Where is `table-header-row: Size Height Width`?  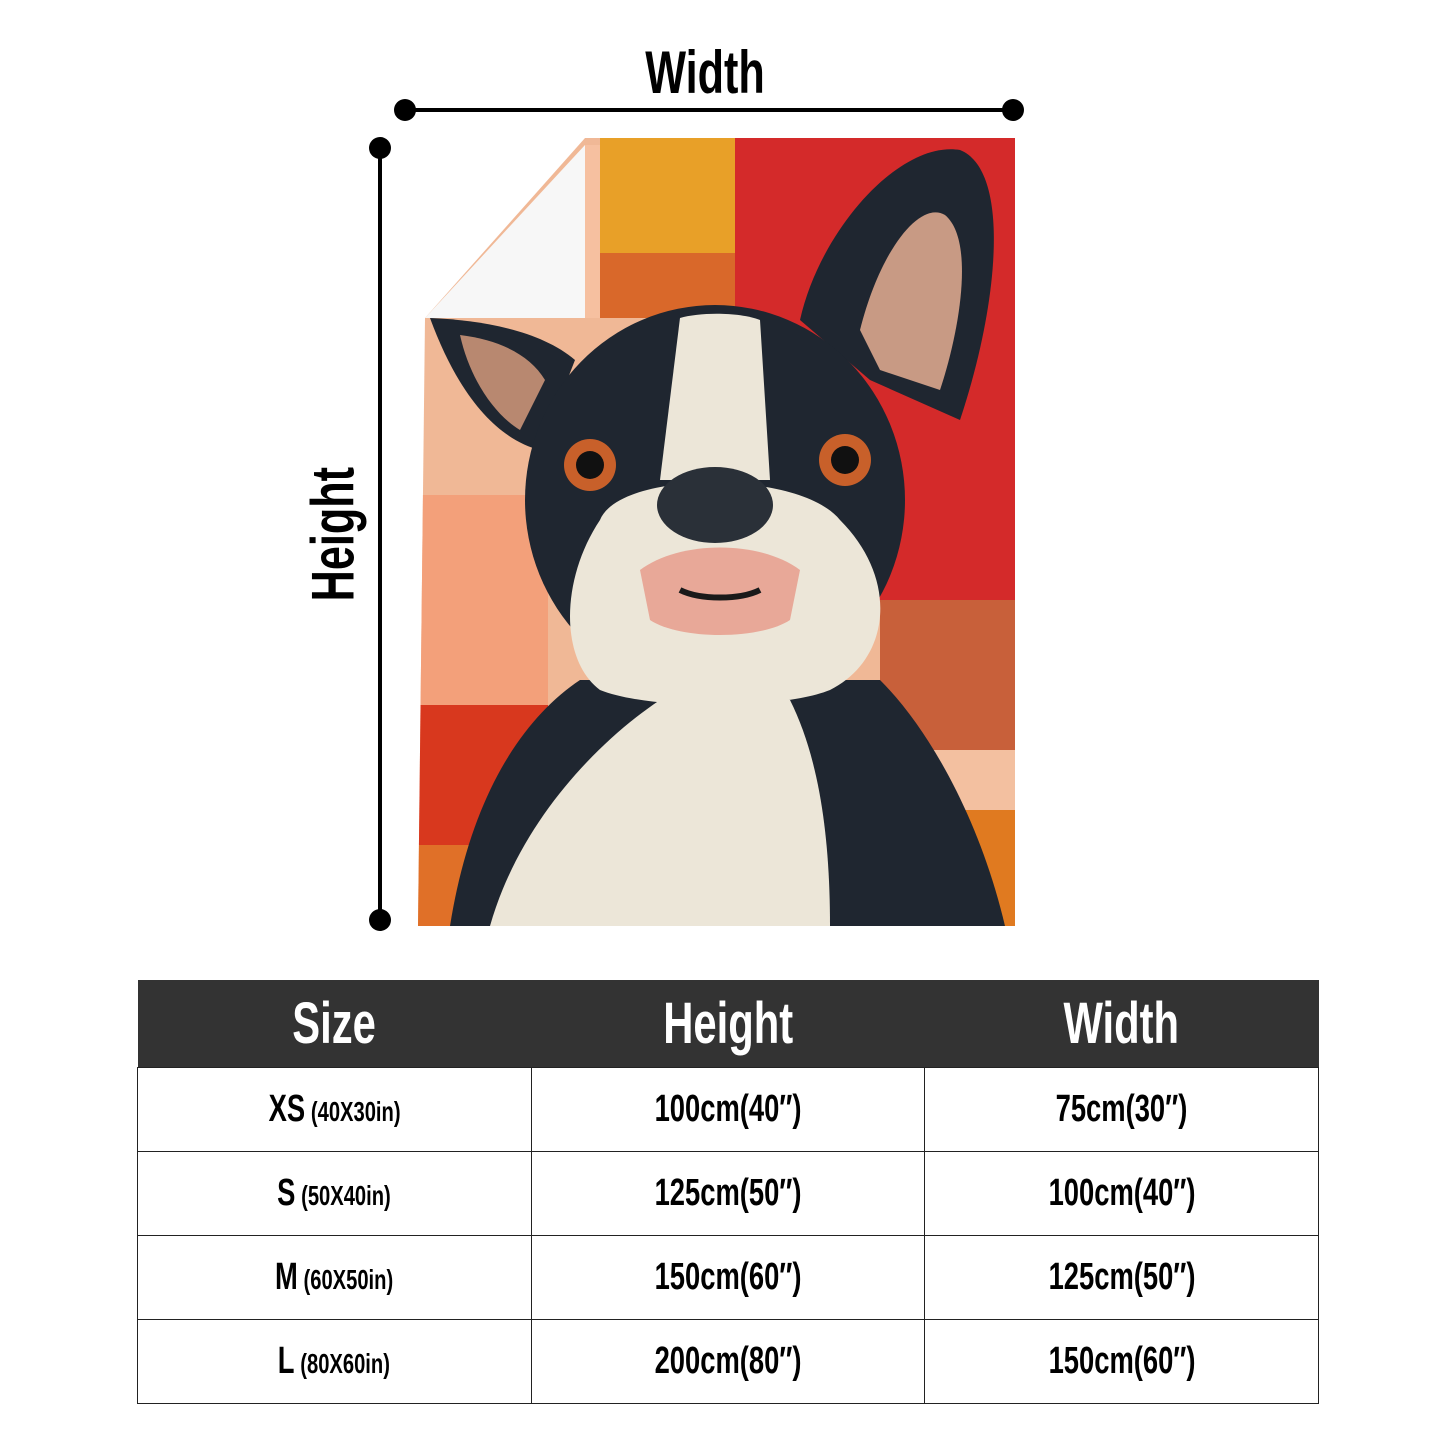 table-header-row: Size Height Width is located at coordinates (728, 1024).